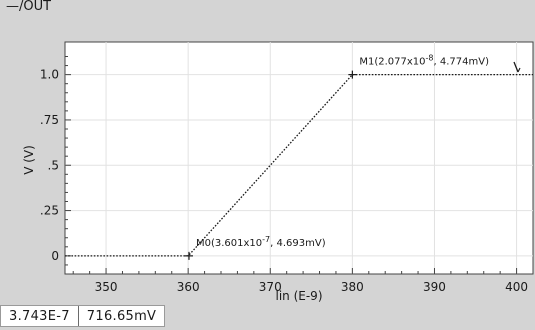  Describe the element at coordinates (261, 242) in the screenshot. I see `marker-label-m0: M0(3.601x10-7, 4.693mV)` at that location.